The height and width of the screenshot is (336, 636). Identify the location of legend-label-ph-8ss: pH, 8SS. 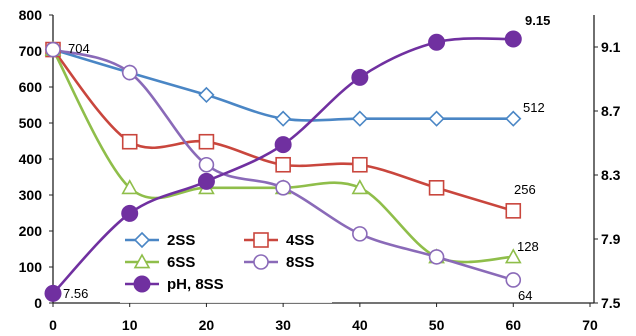
(195, 284).